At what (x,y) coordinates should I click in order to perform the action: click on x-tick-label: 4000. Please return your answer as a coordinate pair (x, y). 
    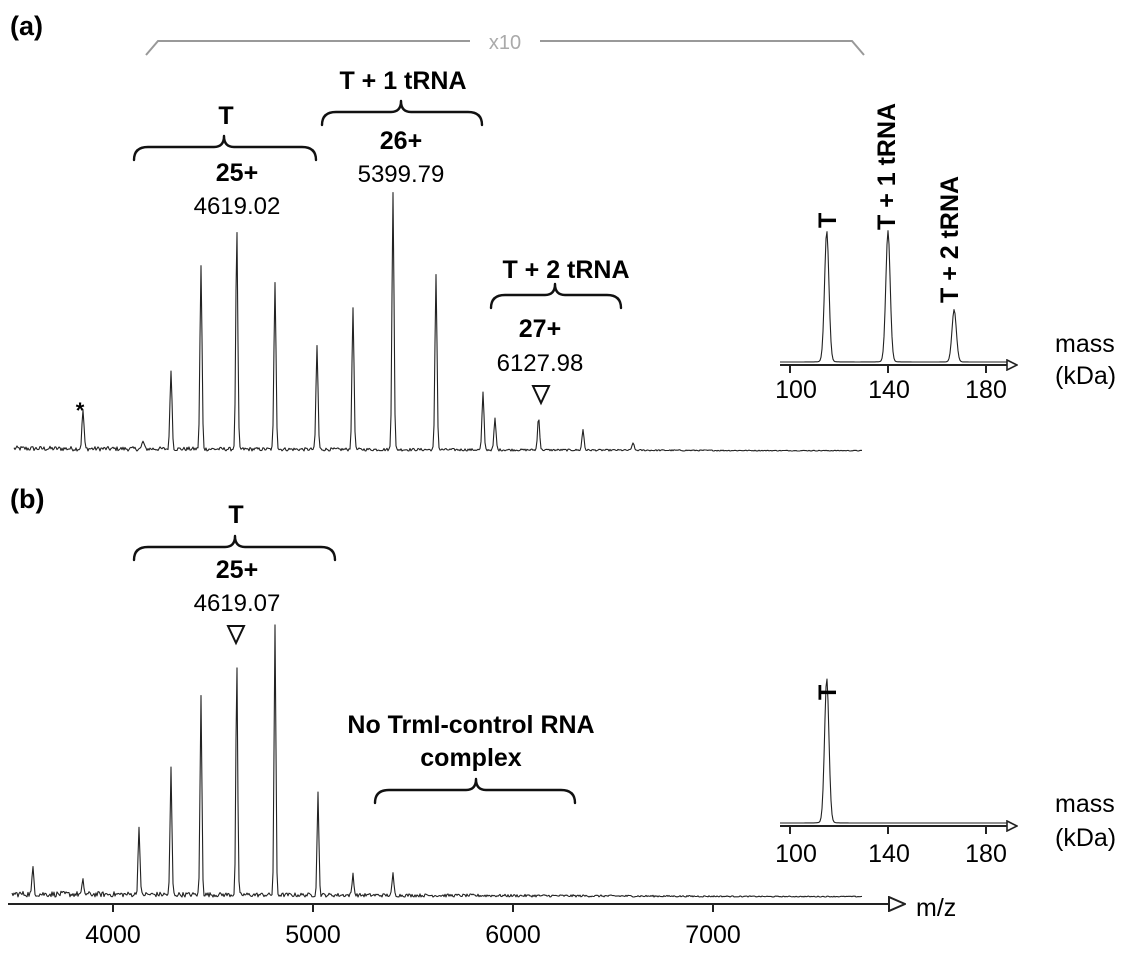
    Looking at the image, I should click on (113, 935).